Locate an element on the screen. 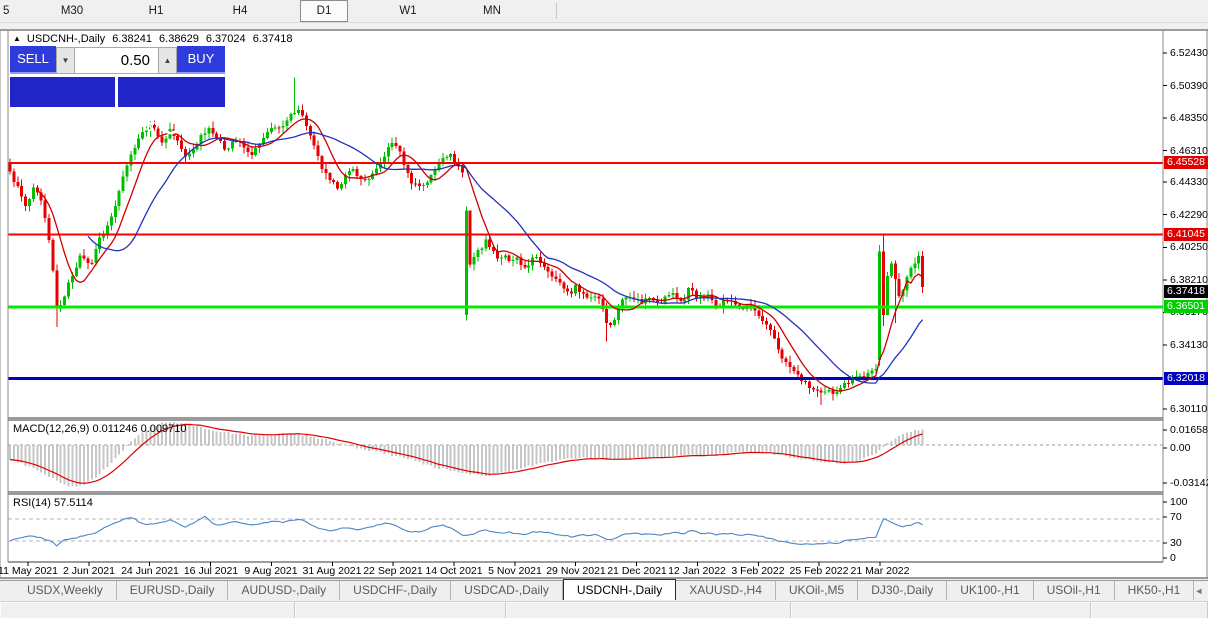 The width and height of the screenshot is (1208, 618). date-axis-label: 9 Aug 2021 is located at coordinates (271, 571).